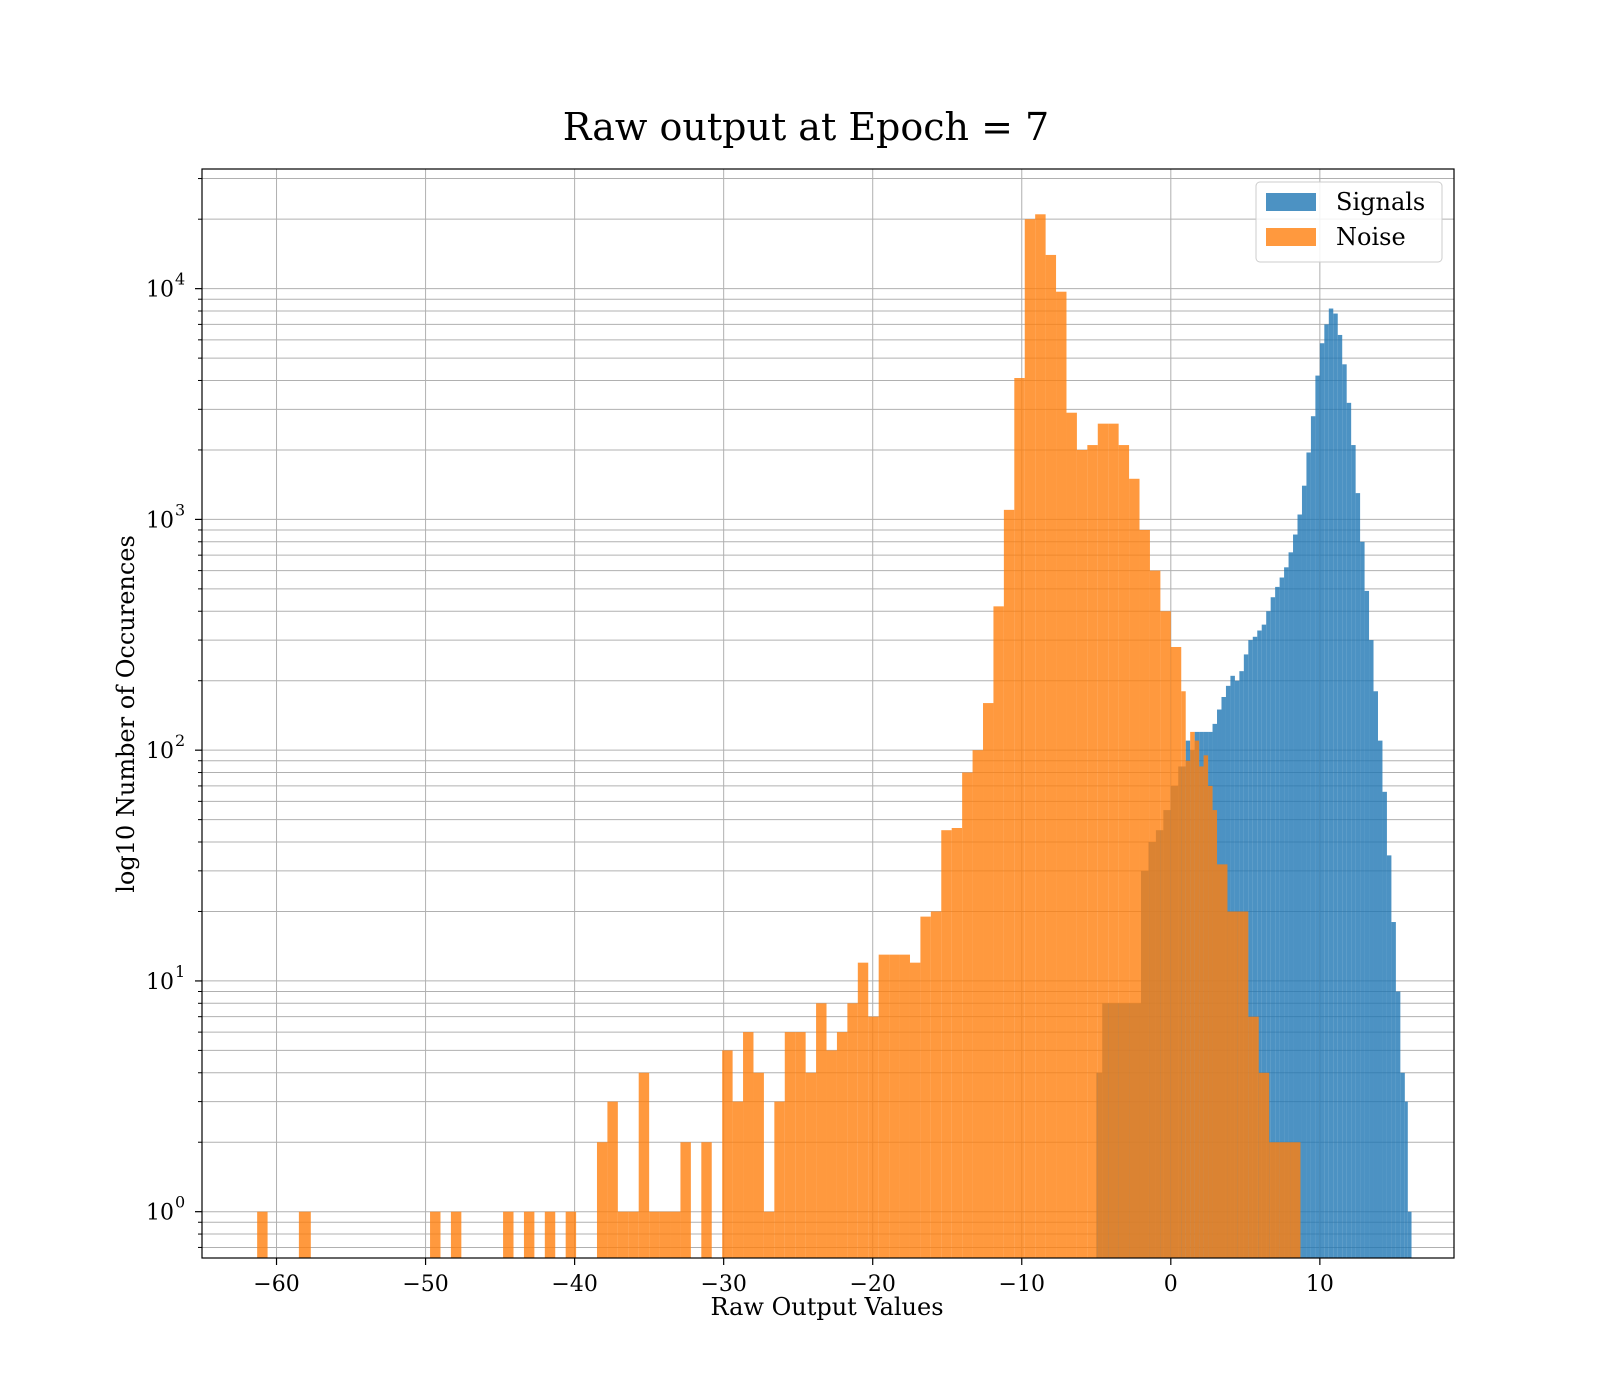  What do you see at coordinates (425, 1284) in the screenshot?
I see `x-tick-label: −50` at bounding box center [425, 1284].